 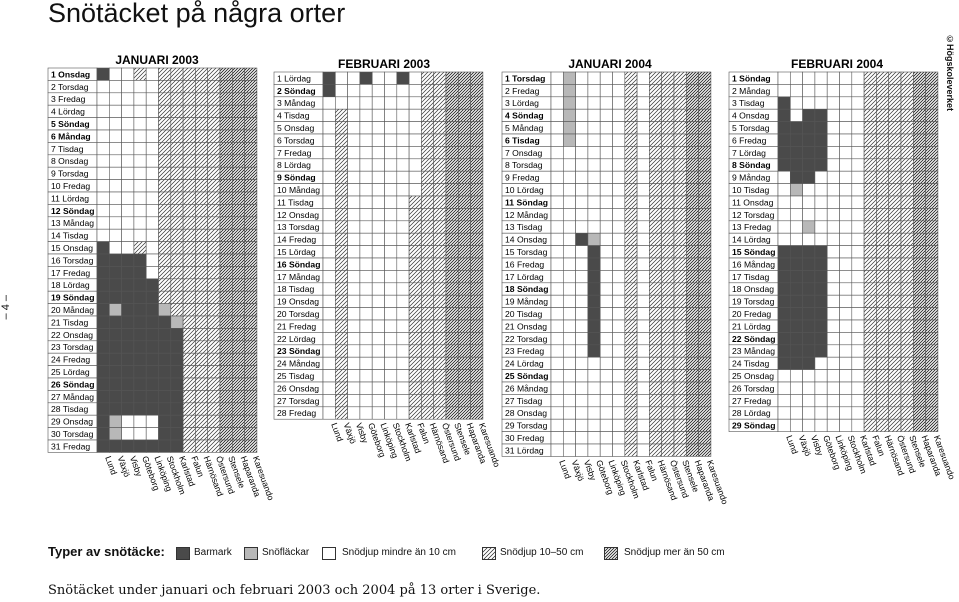 What do you see at coordinates (526, 326) in the screenshot?
I see `day-label: 21 Onsdag` at bounding box center [526, 326].